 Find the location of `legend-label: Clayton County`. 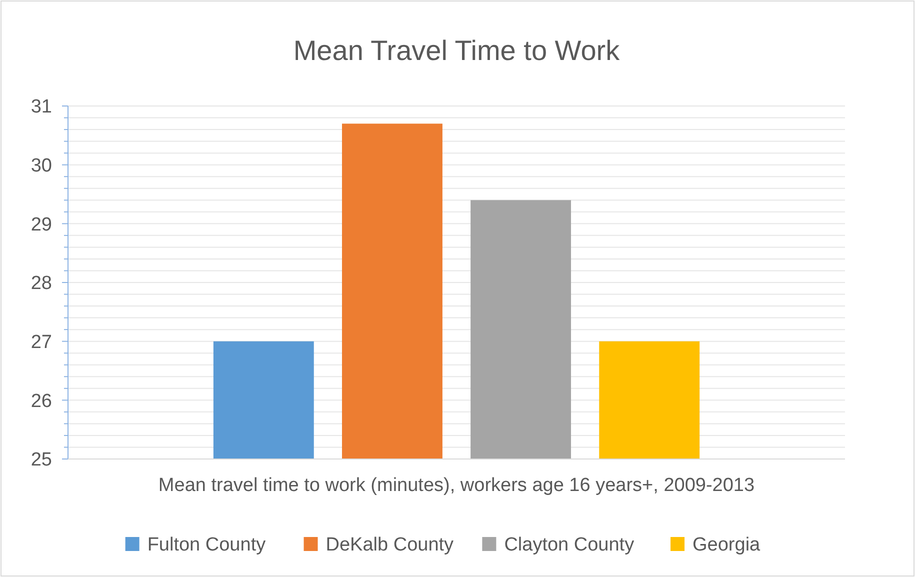

legend-label: Clayton County is located at coordinates (569, 545).